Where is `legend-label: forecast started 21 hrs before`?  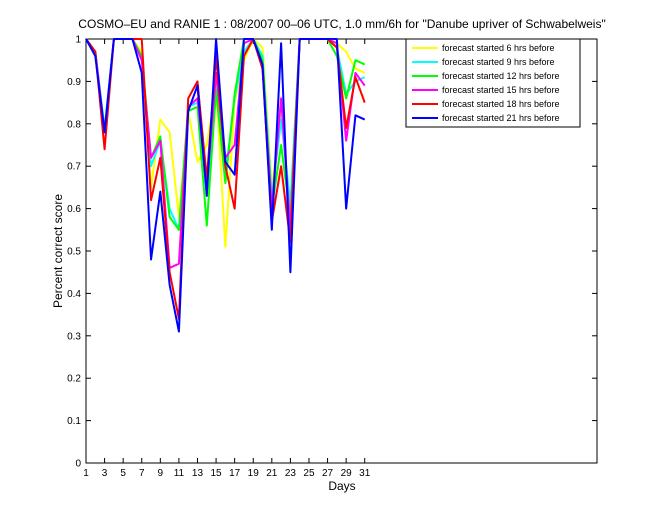
legend-label: forecast started 21 hrs before is located at coordinates (501, 118).